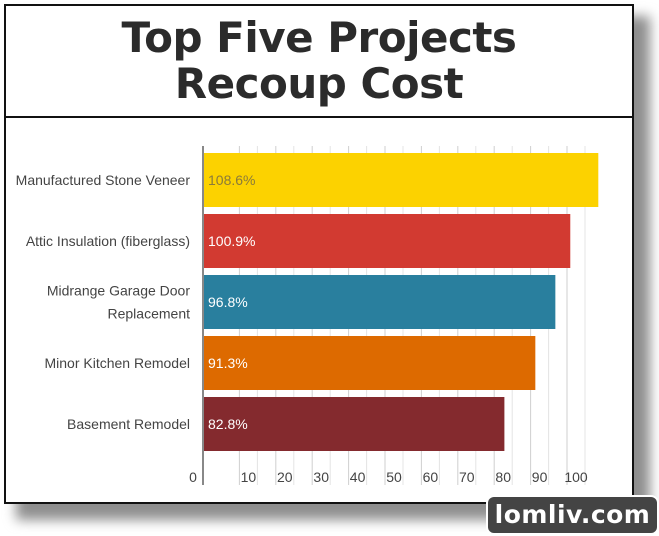 This screenshot has height=536, width=659. I want to click on category-label-2-1: Replacement, so click(149, 314).